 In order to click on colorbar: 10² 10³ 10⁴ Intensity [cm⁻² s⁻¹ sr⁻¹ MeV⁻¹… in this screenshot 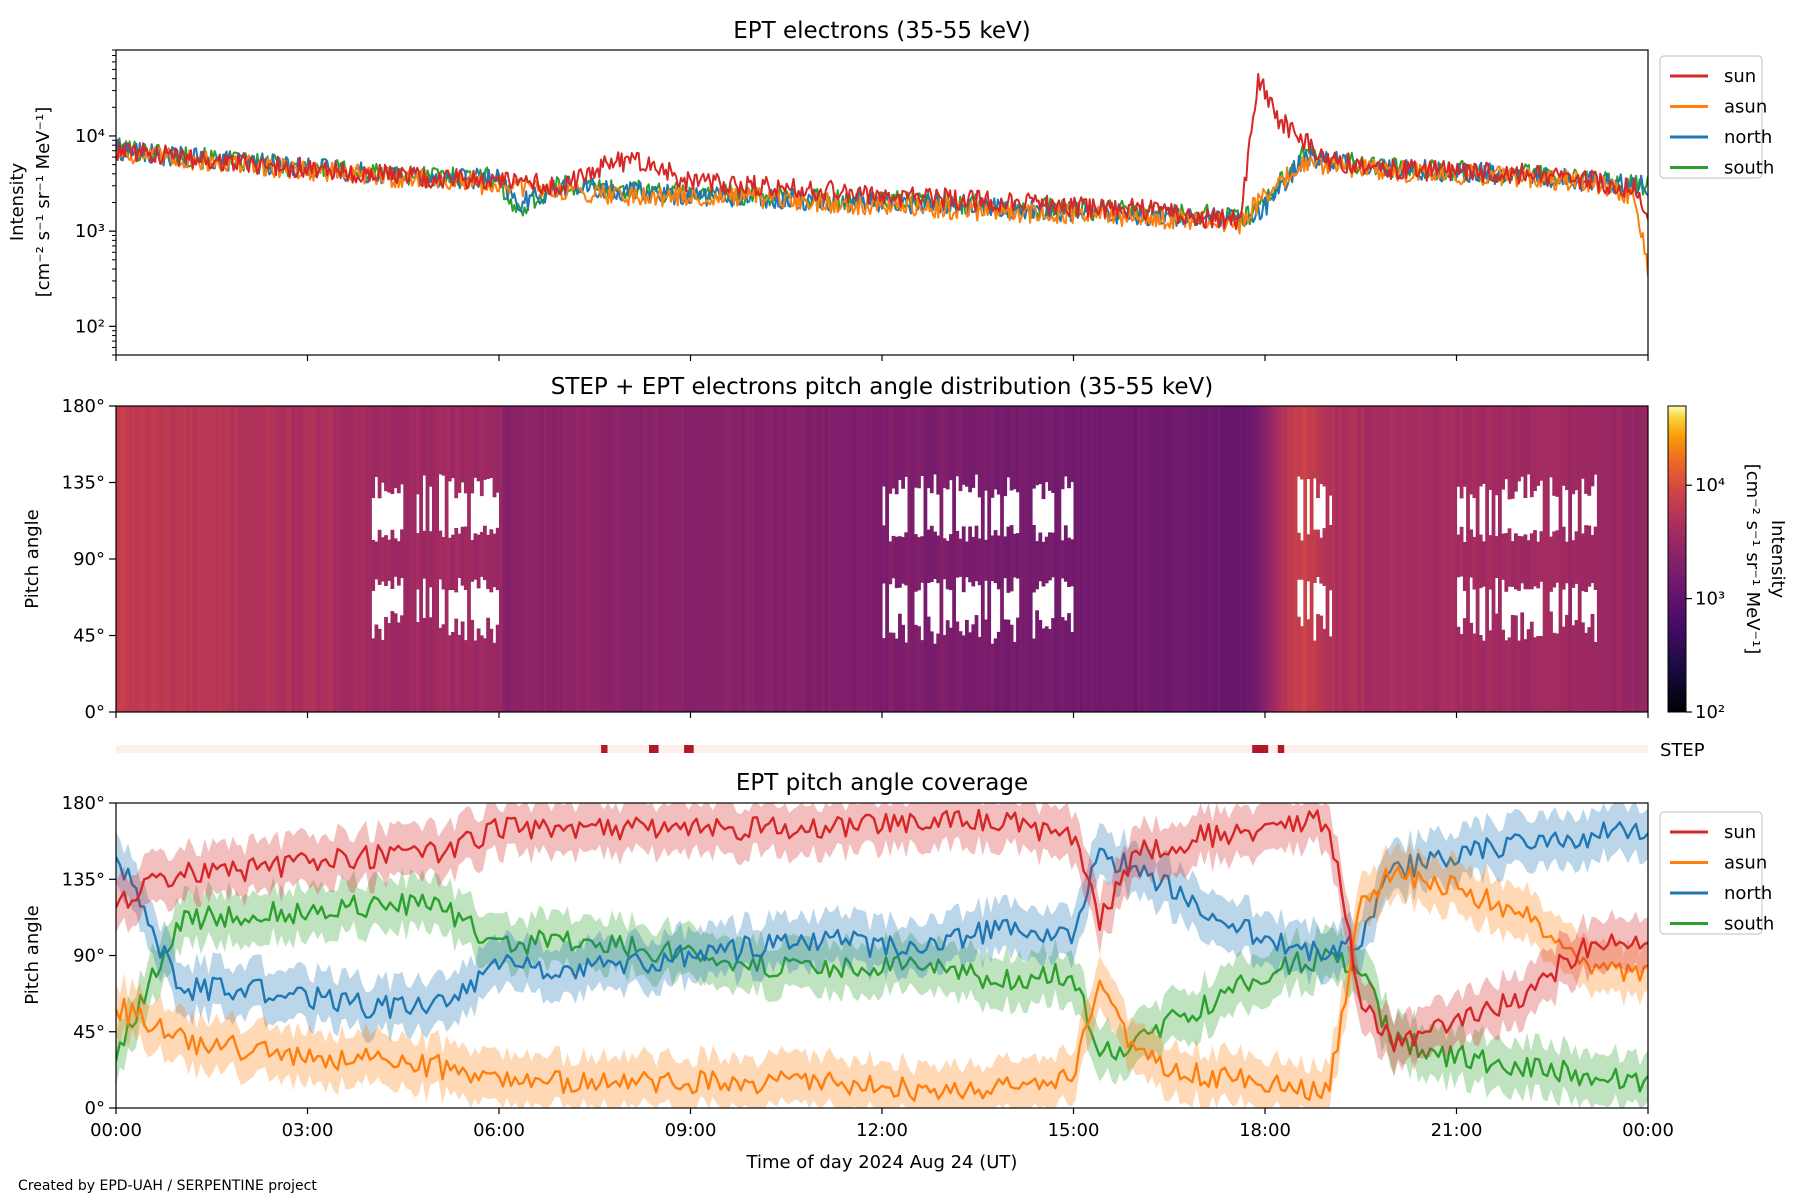, I will do `click(1727, 564)`.